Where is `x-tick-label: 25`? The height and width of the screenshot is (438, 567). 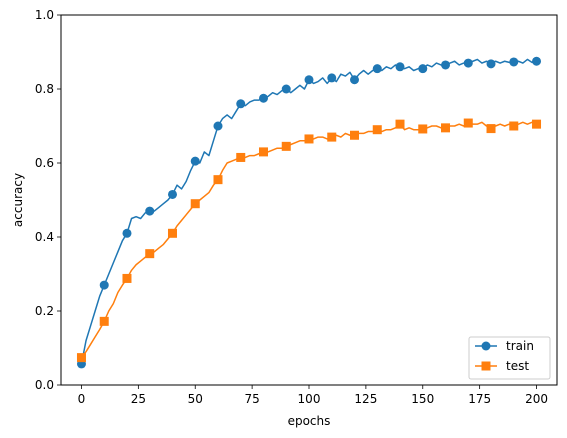 x-tick-label: 25 is located at coordinates (138, 399).